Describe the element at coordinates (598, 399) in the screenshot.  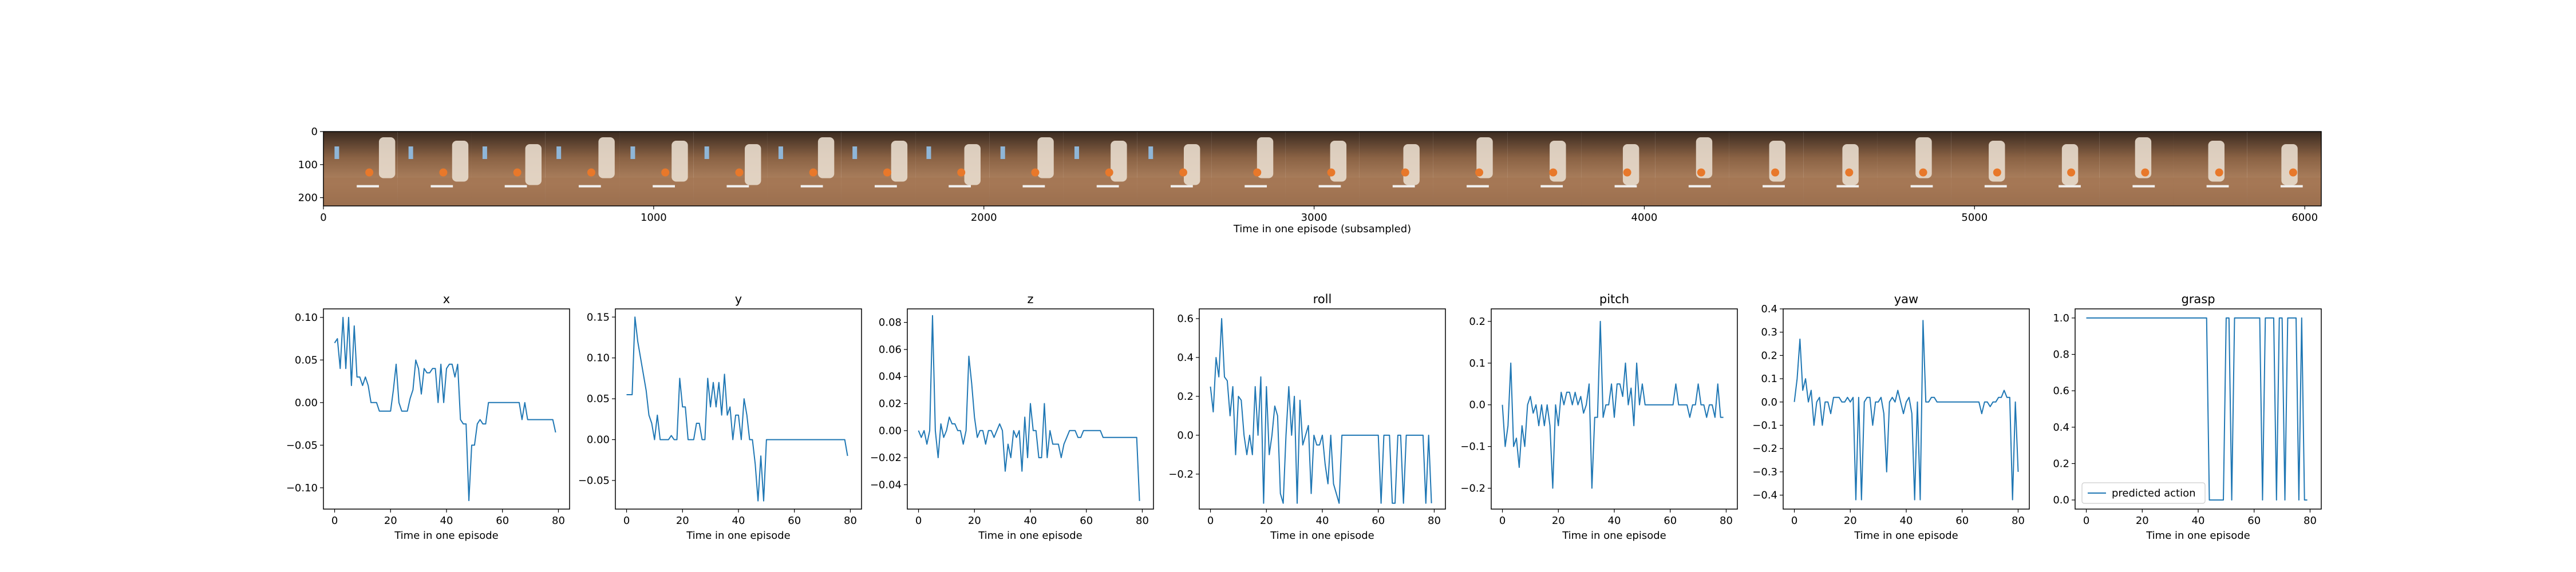
I see `ytick-label: 0.05` at that location.